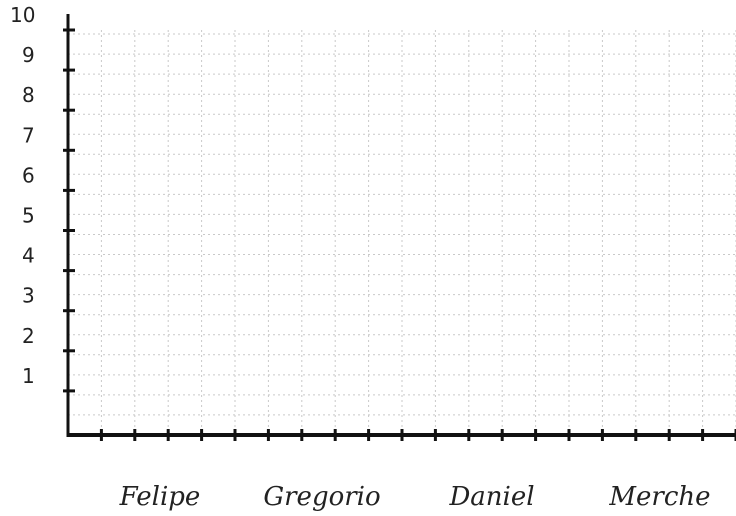 Image resolution: width=736 pixels, height=516 pixels. What do you see at coordinates (417, 435) in the screenshot?
I see `x-axis-ticks` at bounding box center [417, 435].